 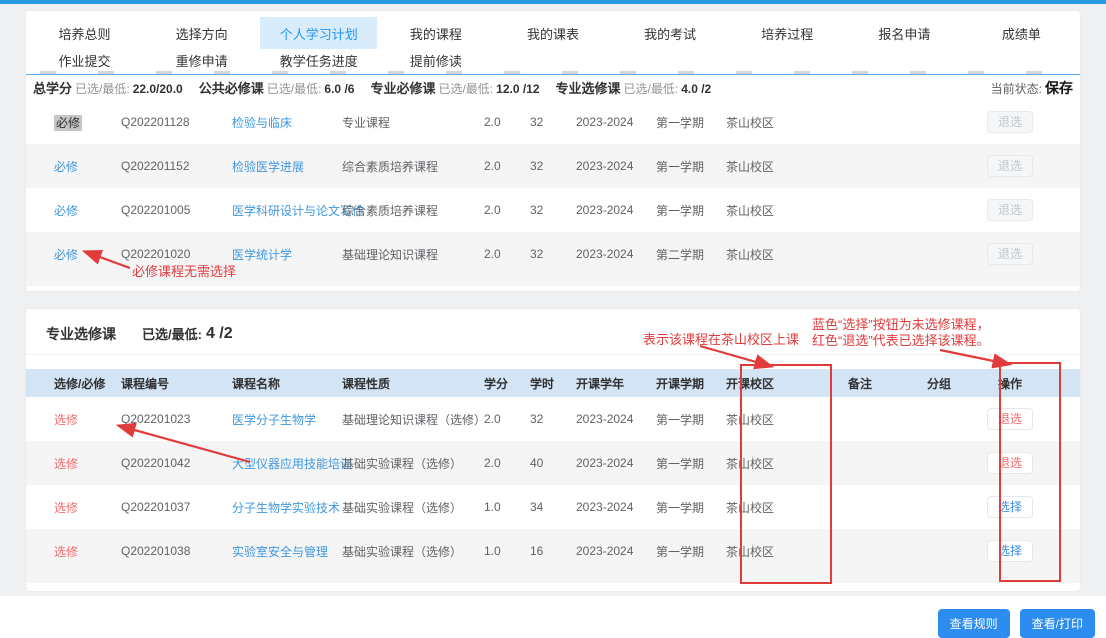 What do you see at coordinates (286, 507) in the screenshot?
I see `course-name-link: 分子生物学实验技术` at bounding box center [286, 507].